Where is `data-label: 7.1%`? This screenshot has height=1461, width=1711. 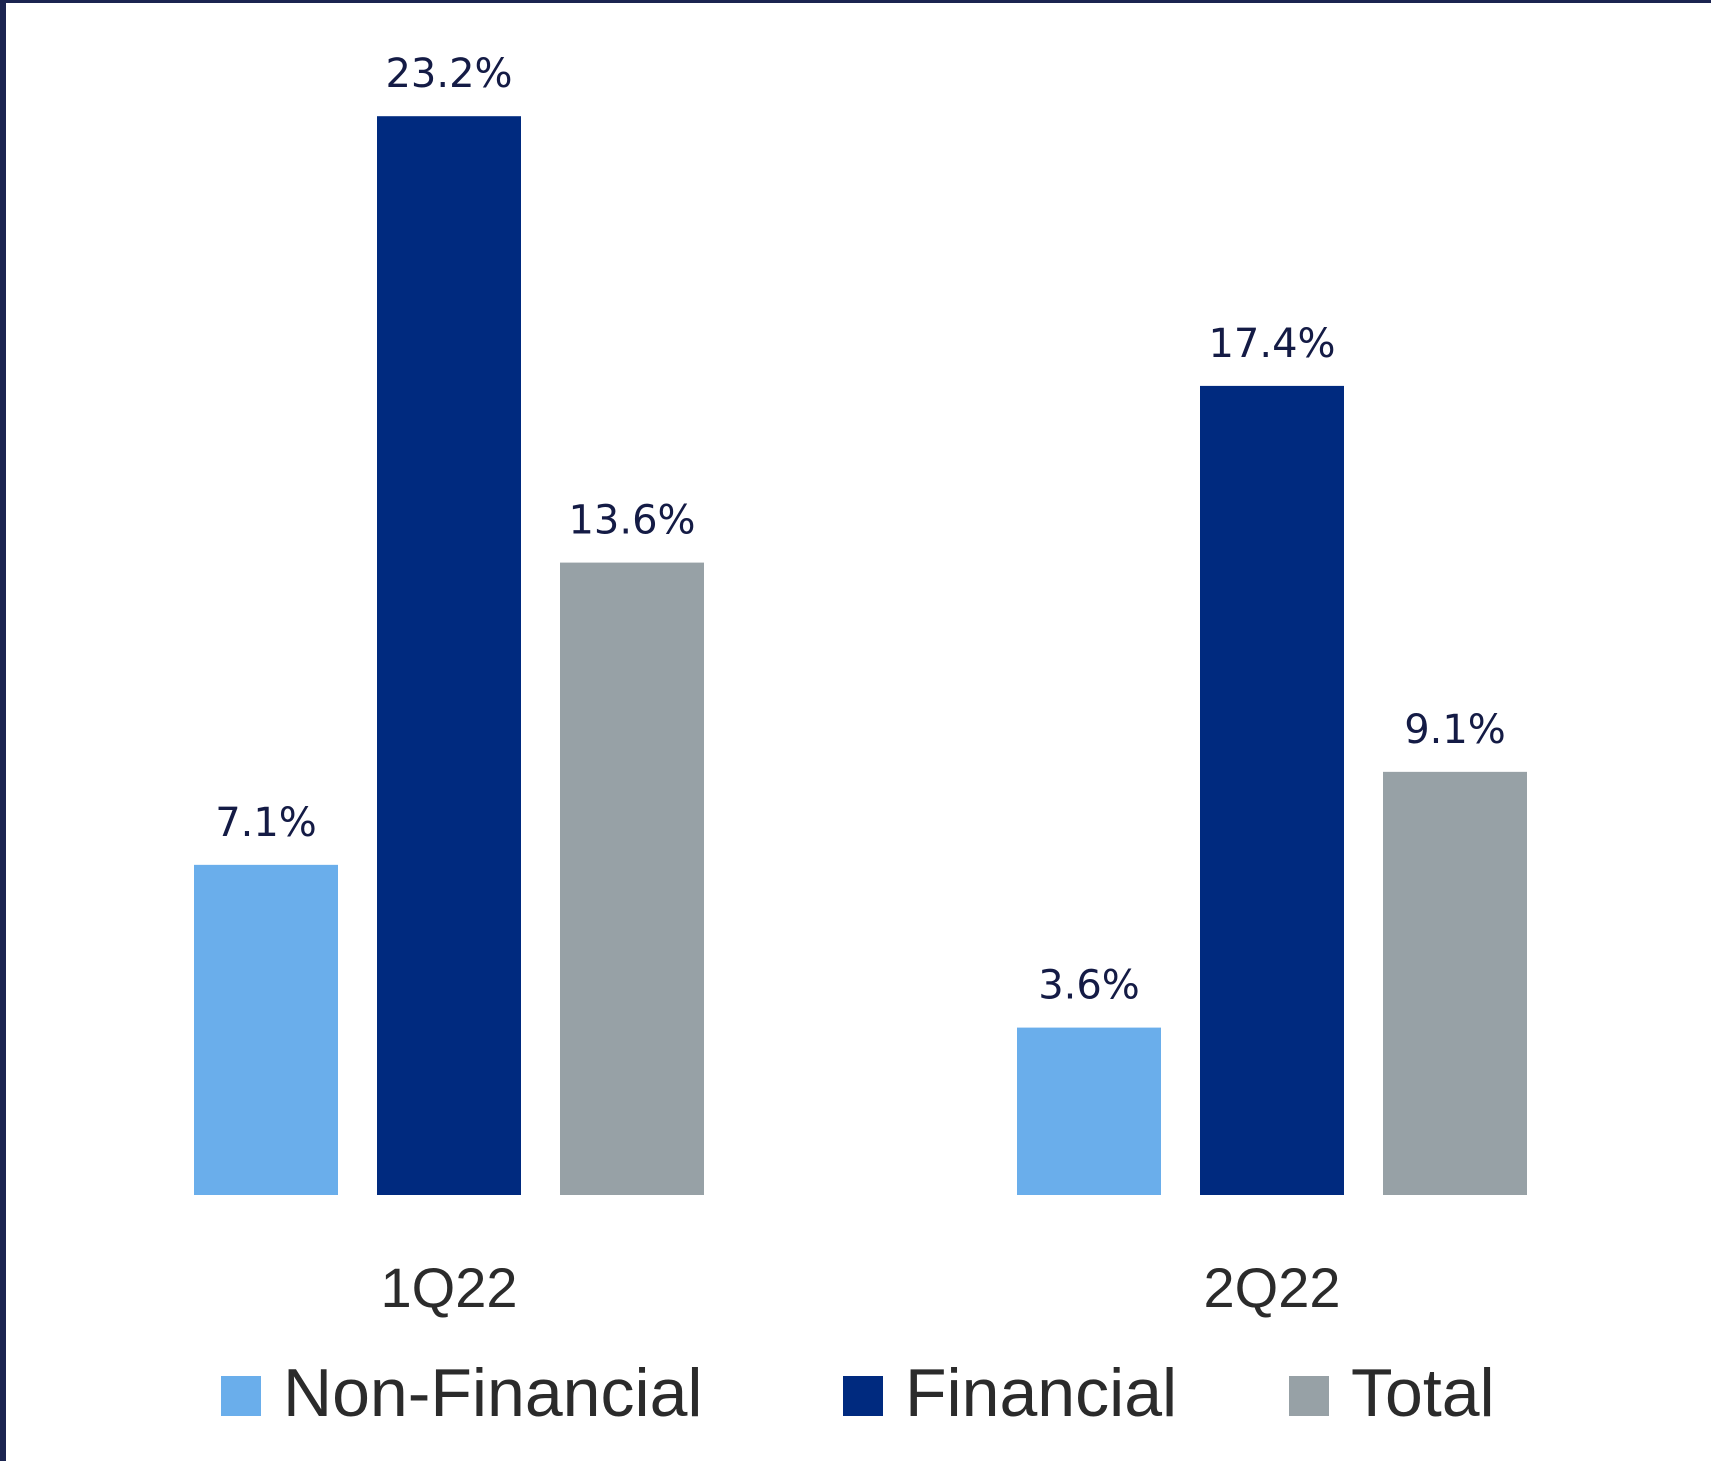
data-label: 7.1% is located at coordinates (266, 823).